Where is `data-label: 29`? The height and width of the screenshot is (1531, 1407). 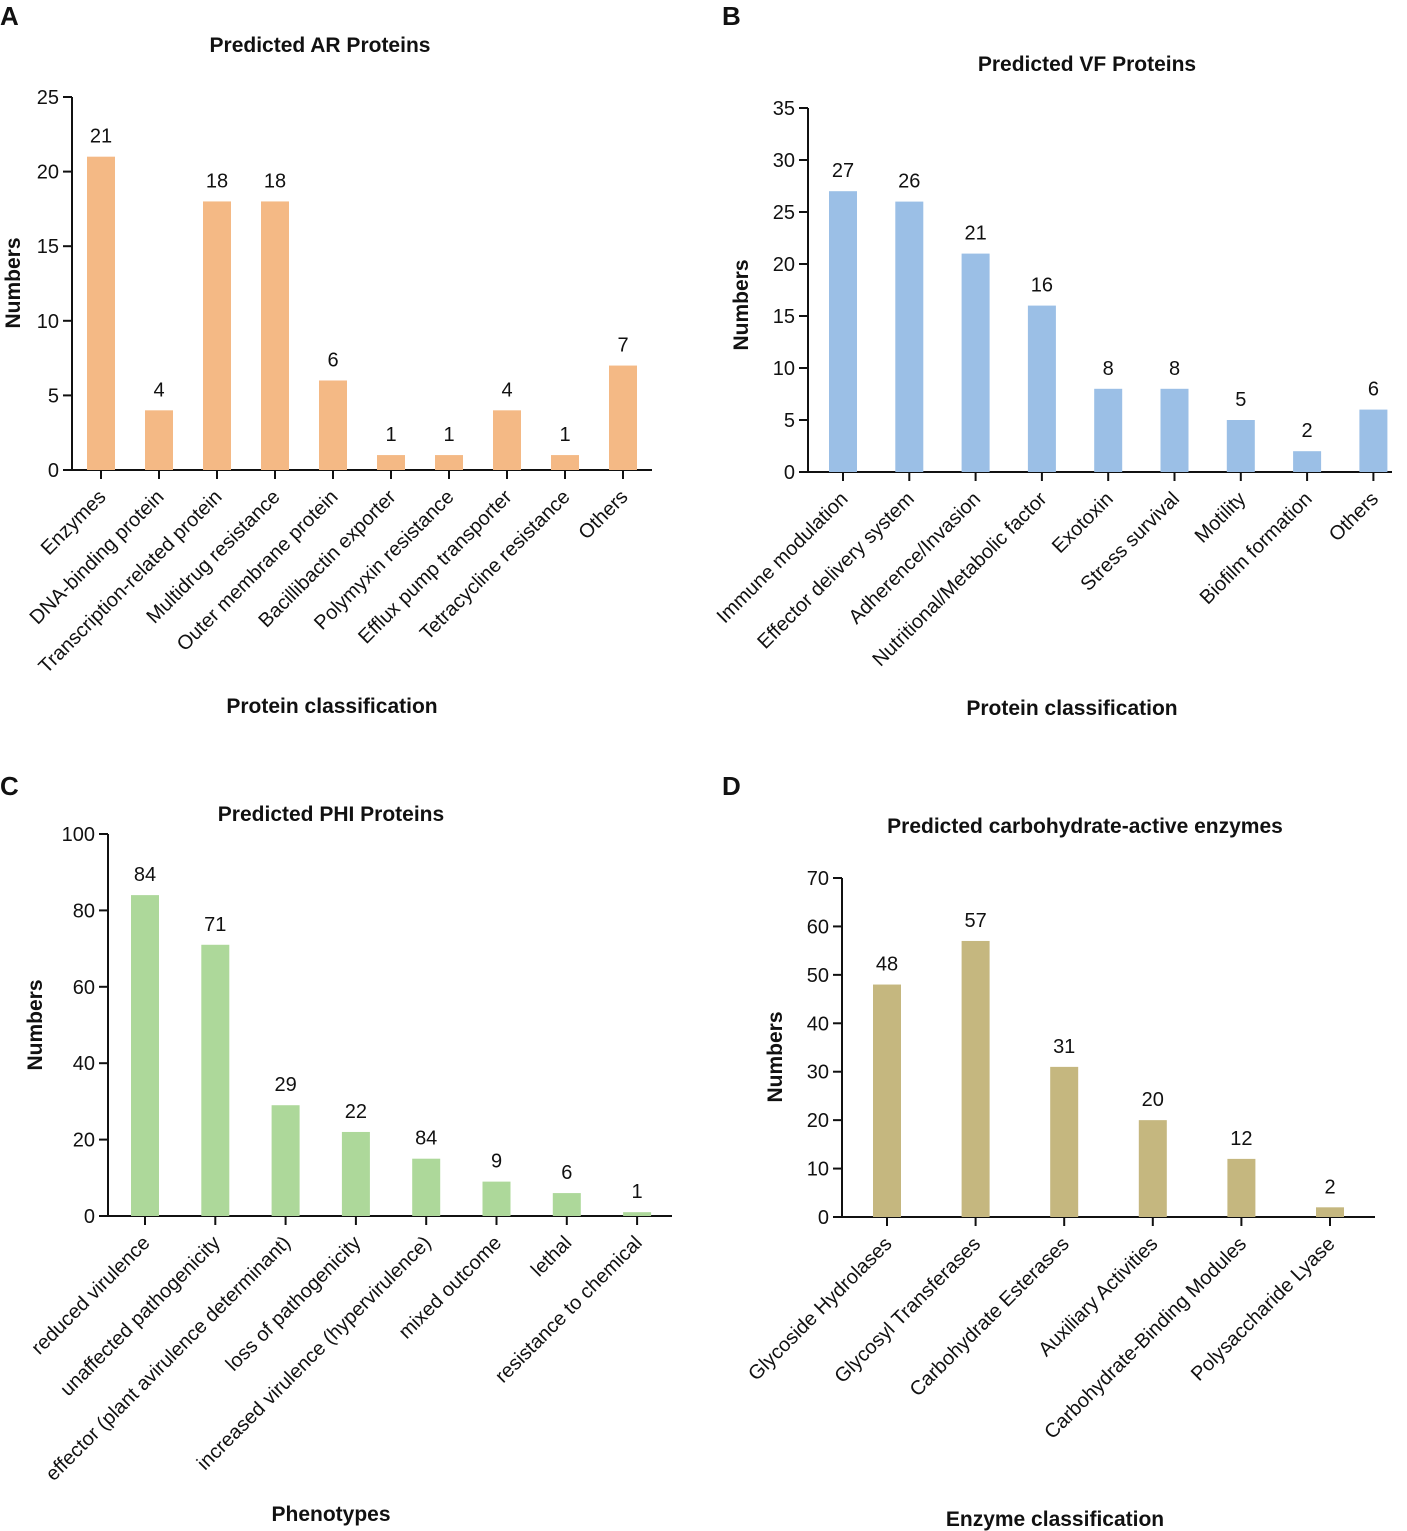
data-label: 29 is located at coordinates (285, 1085).